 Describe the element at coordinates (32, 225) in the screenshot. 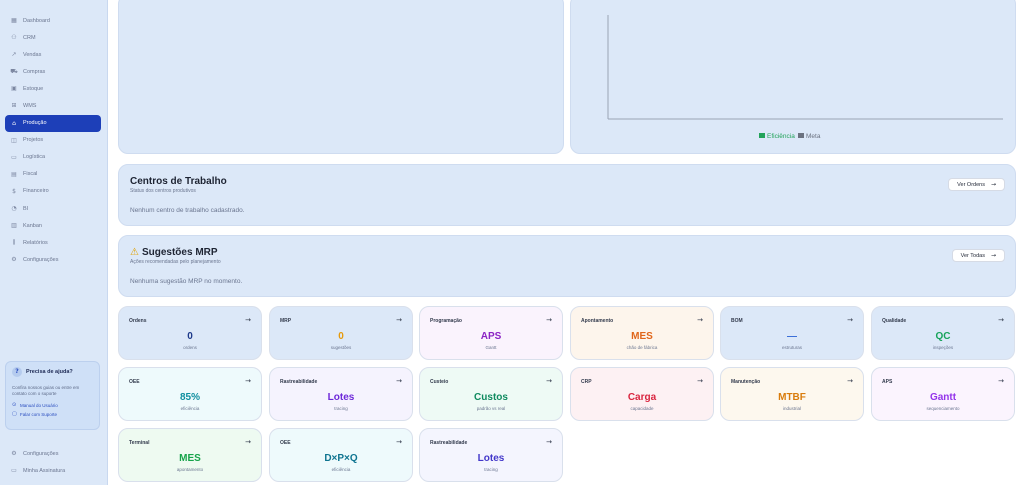

I see `sidebar-item-label: Kanban` at that location.